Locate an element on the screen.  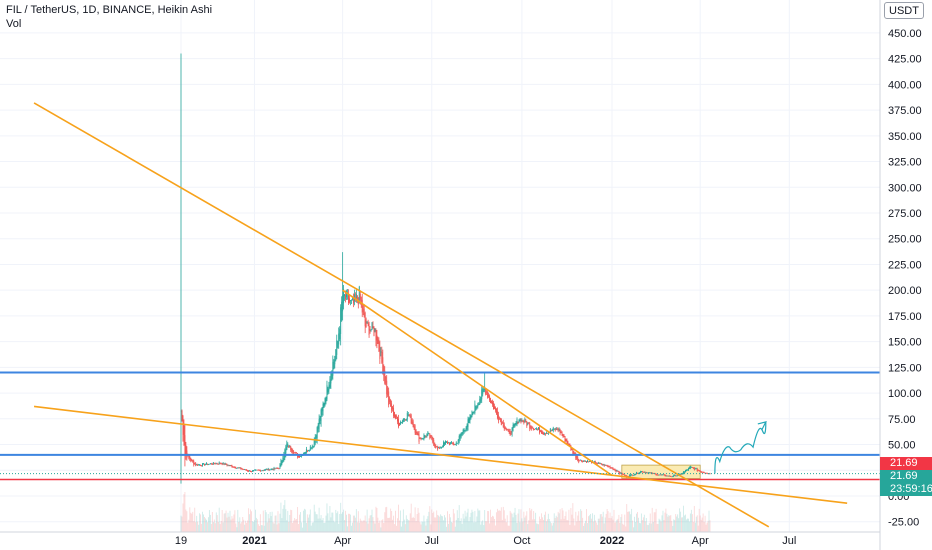
projection-arrow-drawing is located at coordinates (740, 447).